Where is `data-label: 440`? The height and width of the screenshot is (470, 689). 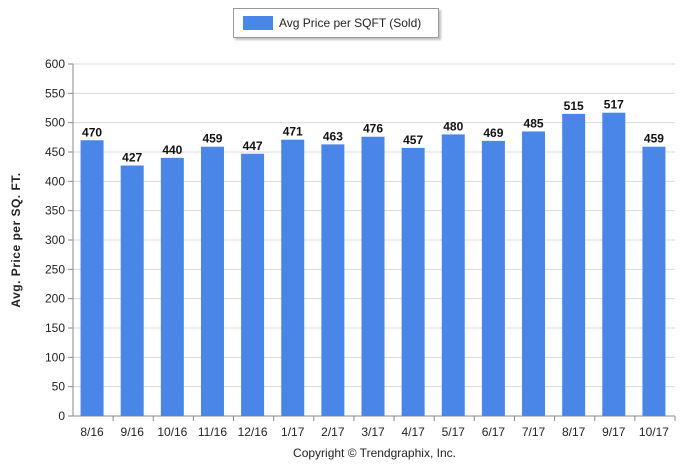
data-label: 440 is located at coordinates (172, 150).